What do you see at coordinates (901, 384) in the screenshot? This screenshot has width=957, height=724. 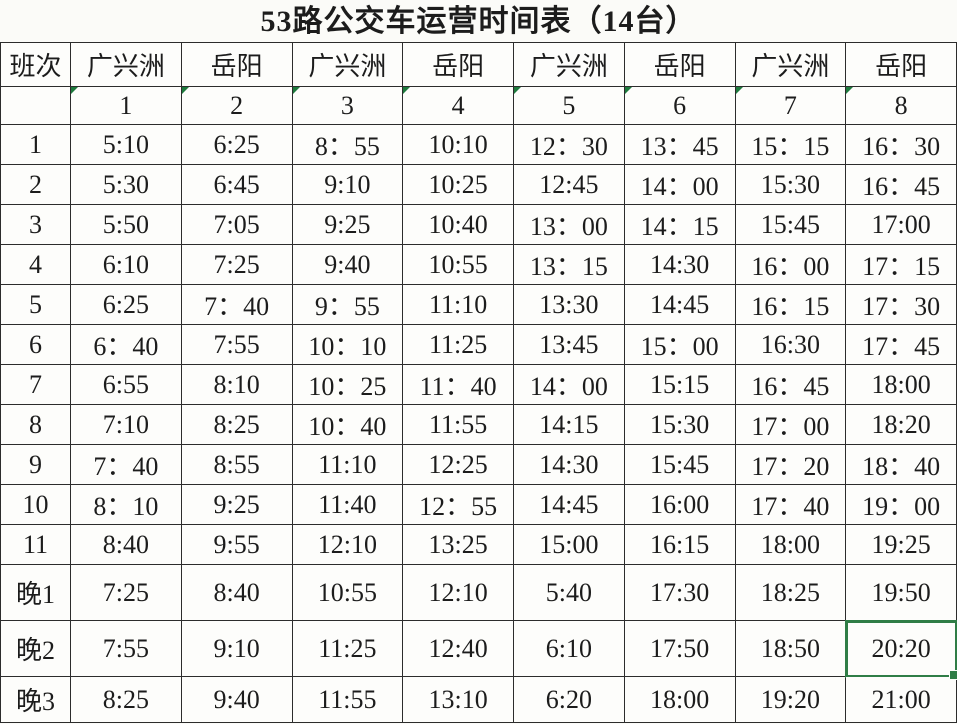 I see `time-cell: 18:00` at bounding box center [901, 384].